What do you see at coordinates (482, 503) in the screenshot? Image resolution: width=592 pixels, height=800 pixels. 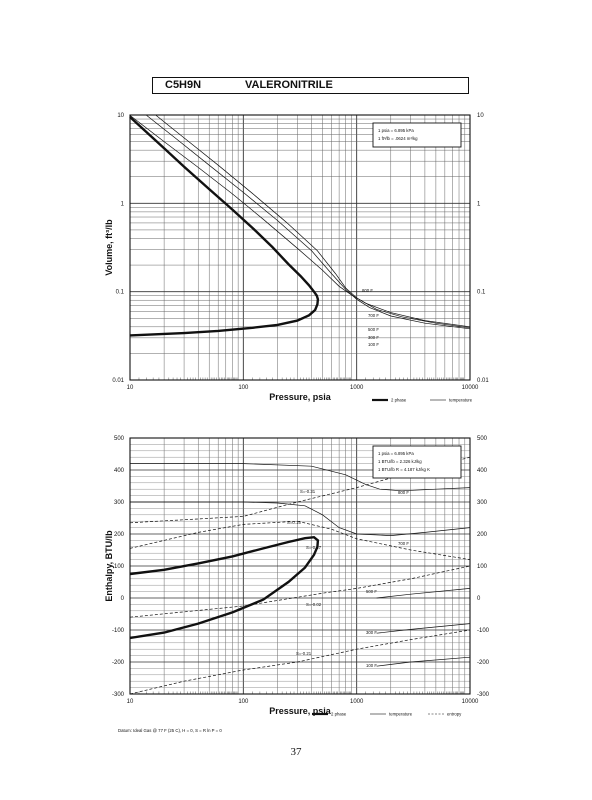 I see `y-tick-label-right: 300` at bounding box center [482, 503].